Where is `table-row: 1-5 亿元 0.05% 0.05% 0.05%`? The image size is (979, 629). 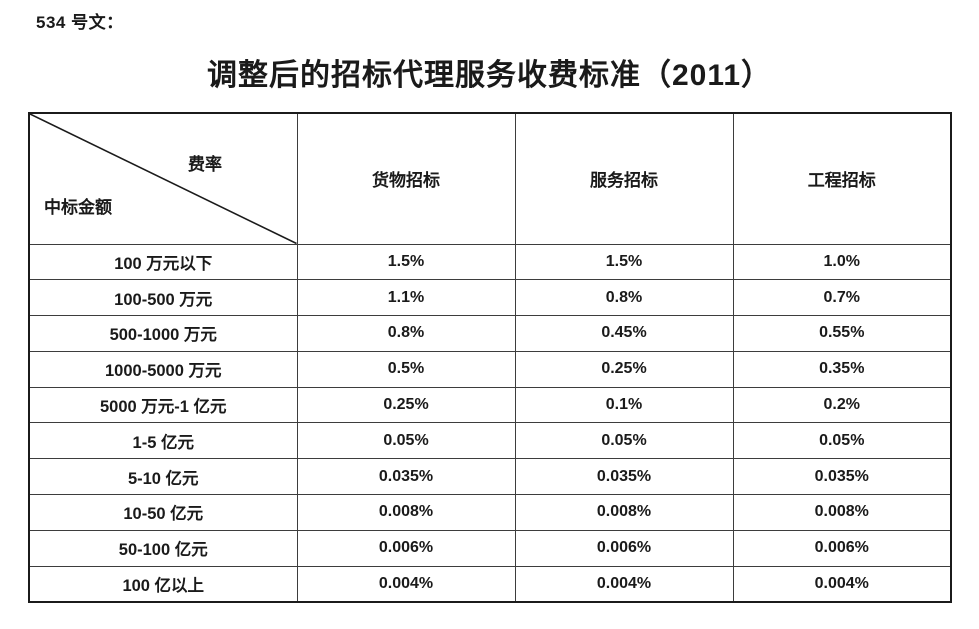
table-row: 1-5 亿元 0.05% 0.05% 0.05% is located at coordinates (490, 441).